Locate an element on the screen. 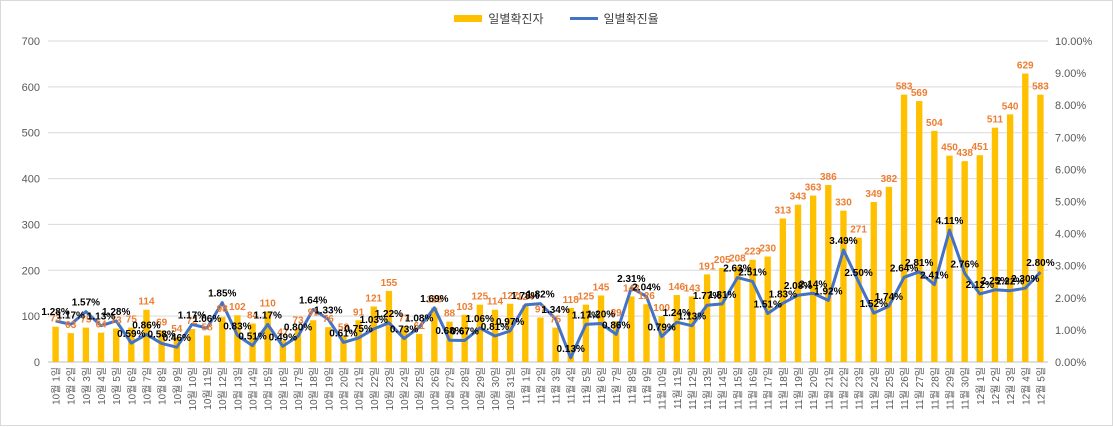 This screenshot has width=1113, height=427. line-data-label: 2.51% is located at coordinates (752, 272).